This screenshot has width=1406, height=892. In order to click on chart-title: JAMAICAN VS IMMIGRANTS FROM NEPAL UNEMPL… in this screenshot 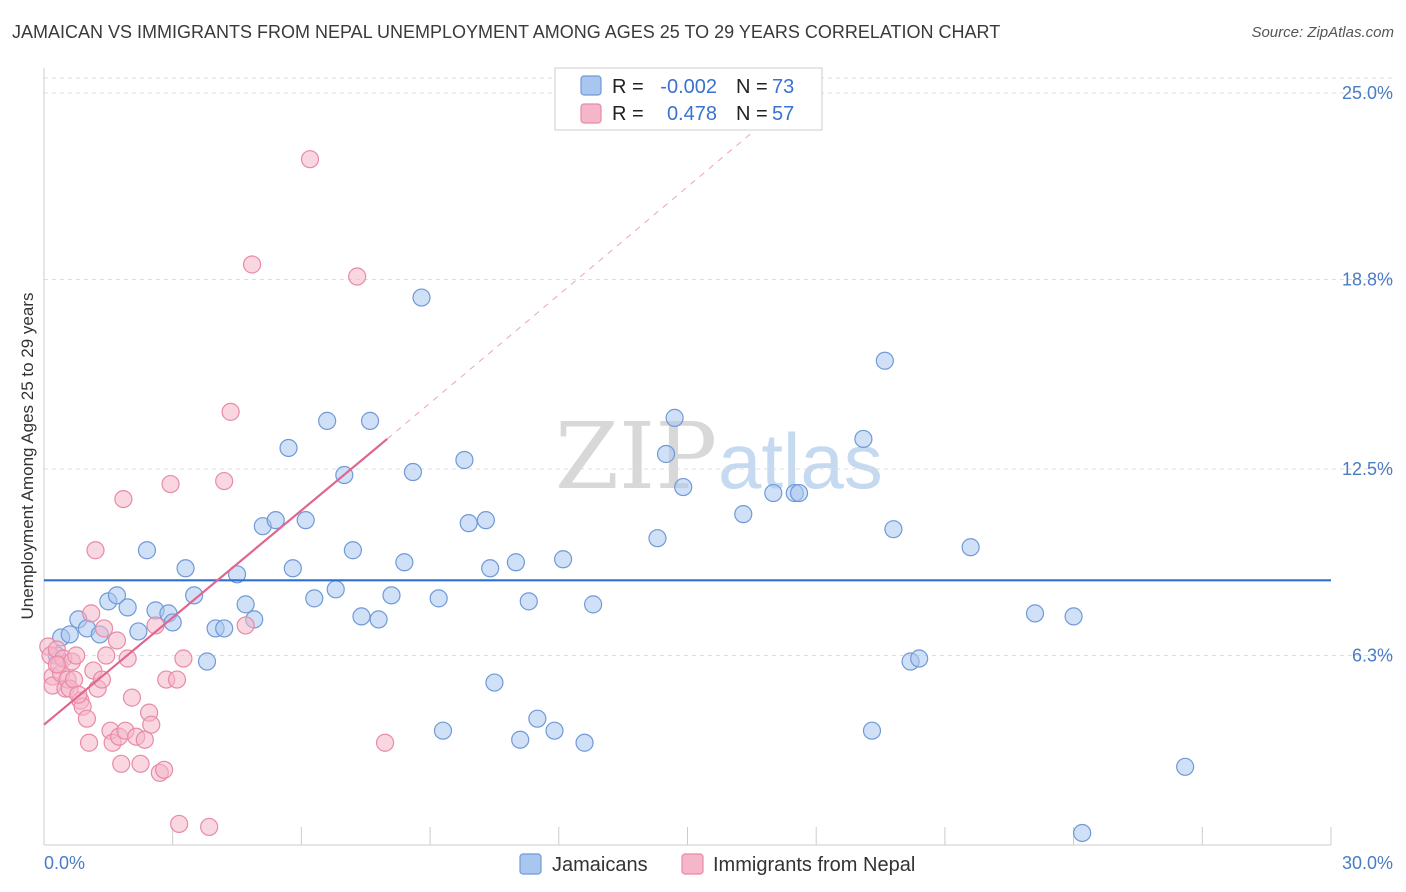, I will do `click(506, 32)`.